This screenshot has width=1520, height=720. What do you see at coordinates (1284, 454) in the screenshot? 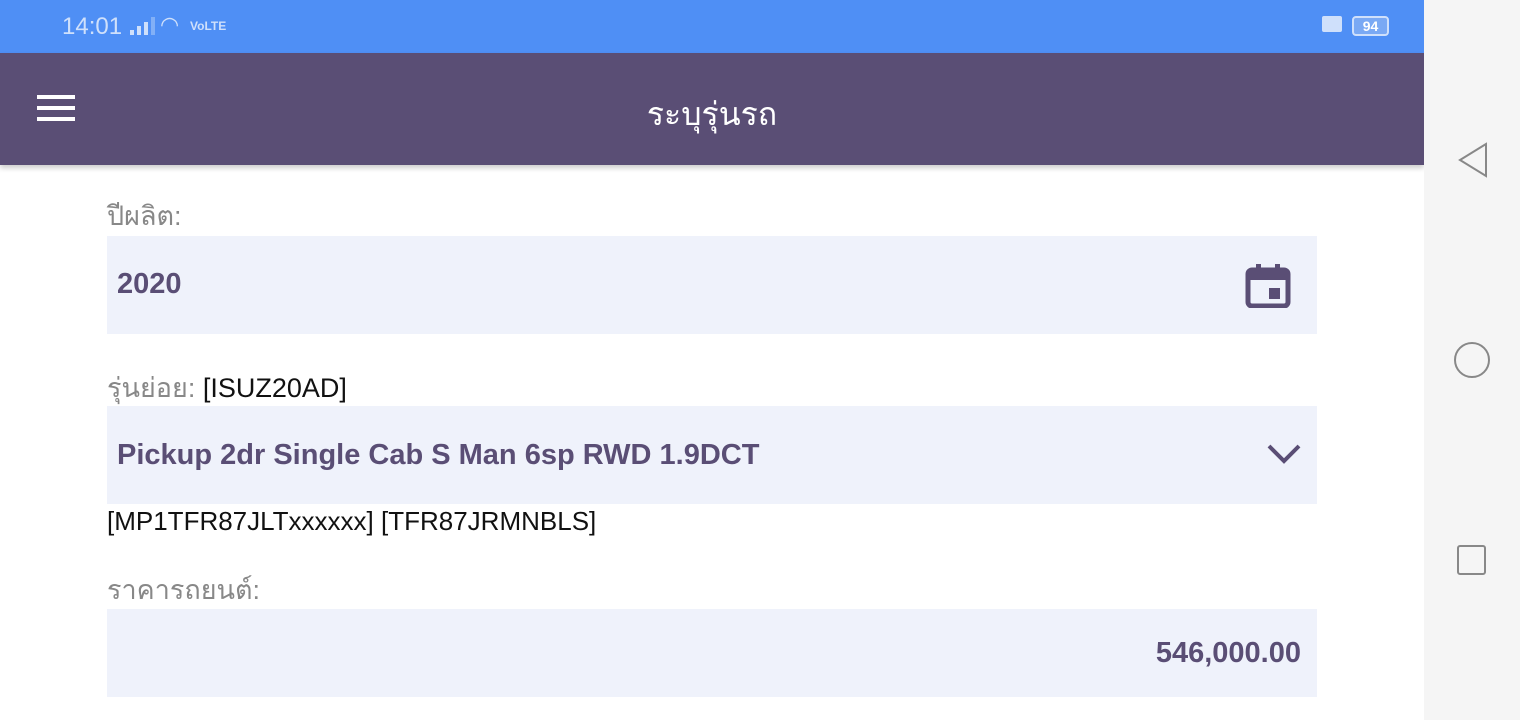
I see `chevron-down-icon` at bounding box center [1284, 454].